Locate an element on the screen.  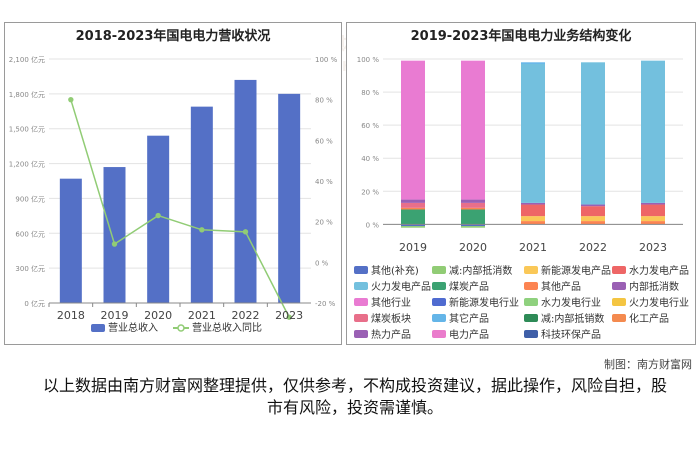
y-tick-label: 100 % is located at coordinates (368, 60).